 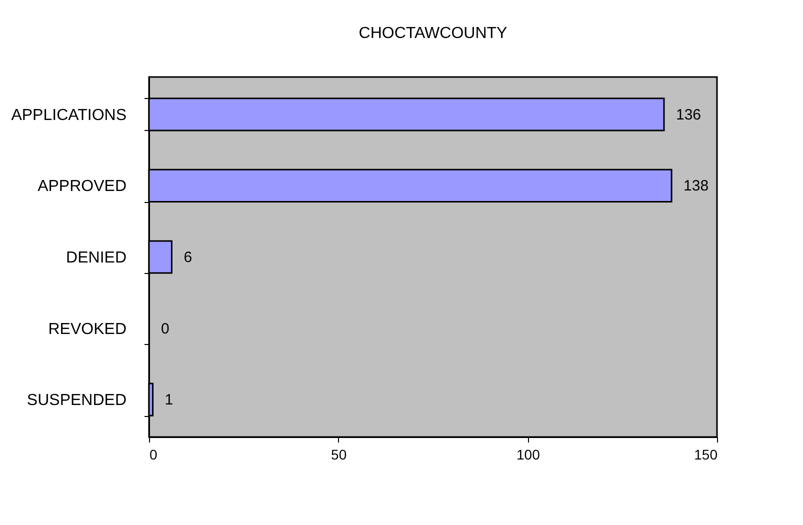 I want to click on data-label: 6, so click(x=188, y=257).